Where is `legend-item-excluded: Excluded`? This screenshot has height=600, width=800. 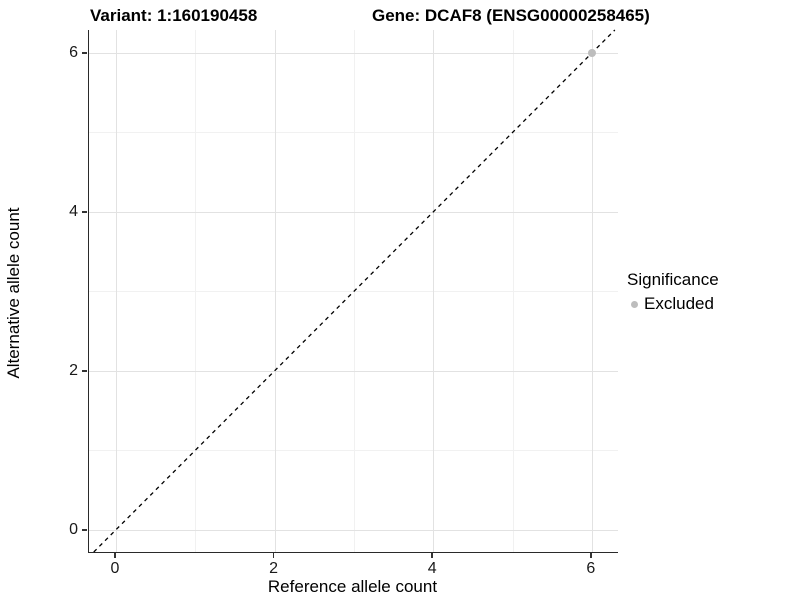
legend-item-excluded: Excluded is located at coordinates (673, 304).